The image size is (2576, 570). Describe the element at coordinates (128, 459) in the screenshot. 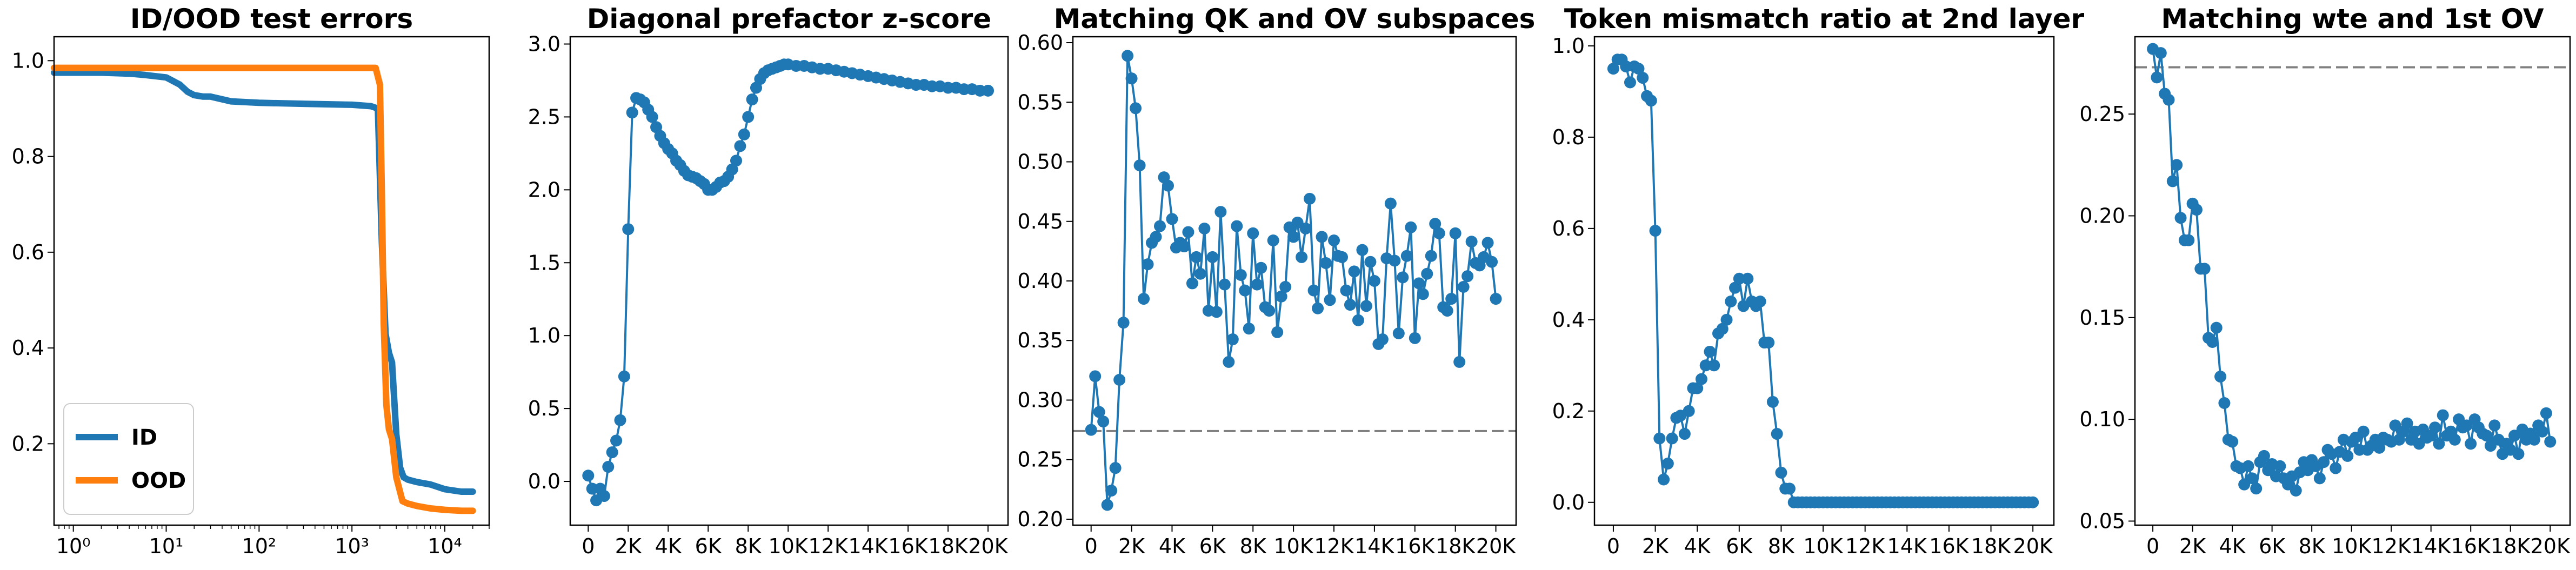

I see `legend: ID OOD` at that location.